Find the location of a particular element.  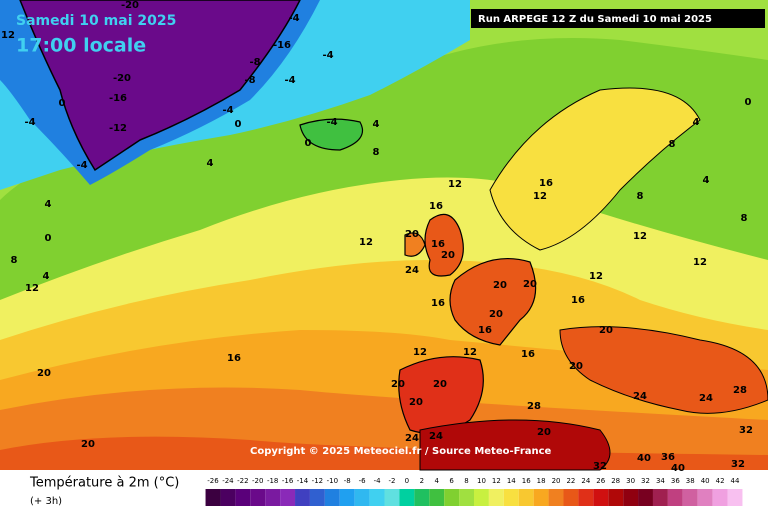

legend-title: Température à 2m (°C) is located at coordinates (104, 483).